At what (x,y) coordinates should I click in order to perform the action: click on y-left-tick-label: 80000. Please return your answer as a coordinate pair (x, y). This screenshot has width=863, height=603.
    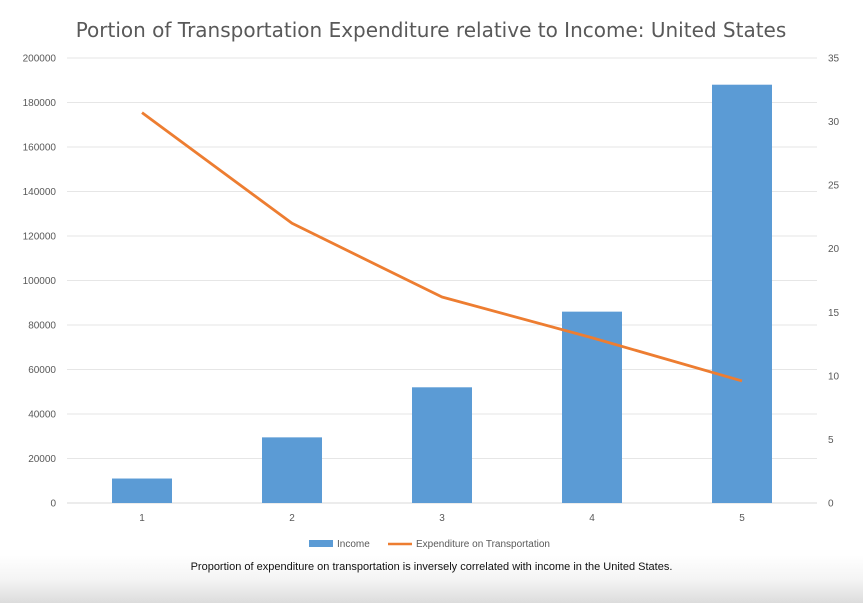
    Looking at the image, I should click on (42, 326).